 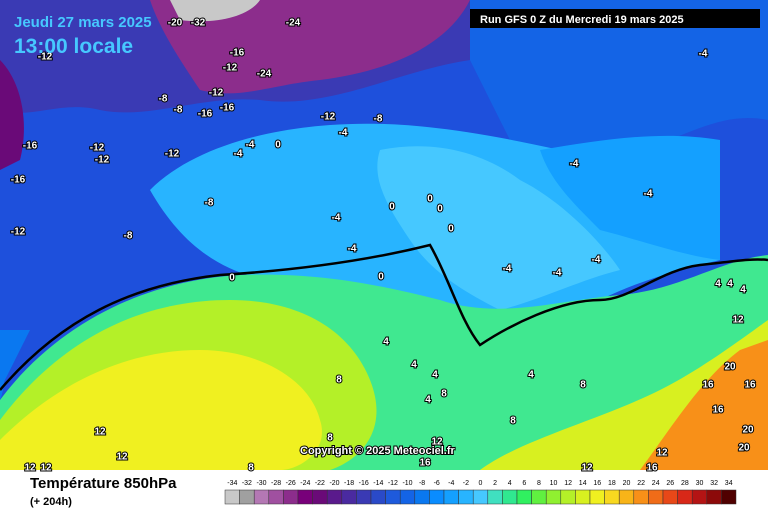 I want to click on legend-tick-label: 2, so click(x=495, y=483).